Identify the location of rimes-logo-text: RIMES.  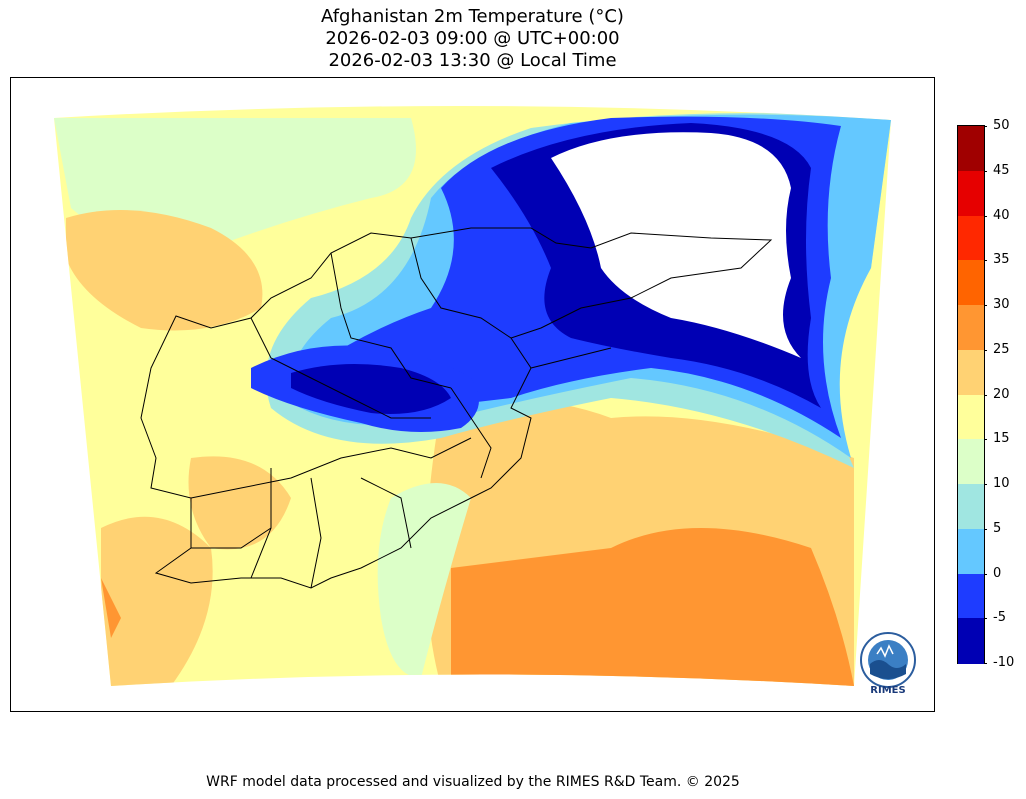
(888, 690).